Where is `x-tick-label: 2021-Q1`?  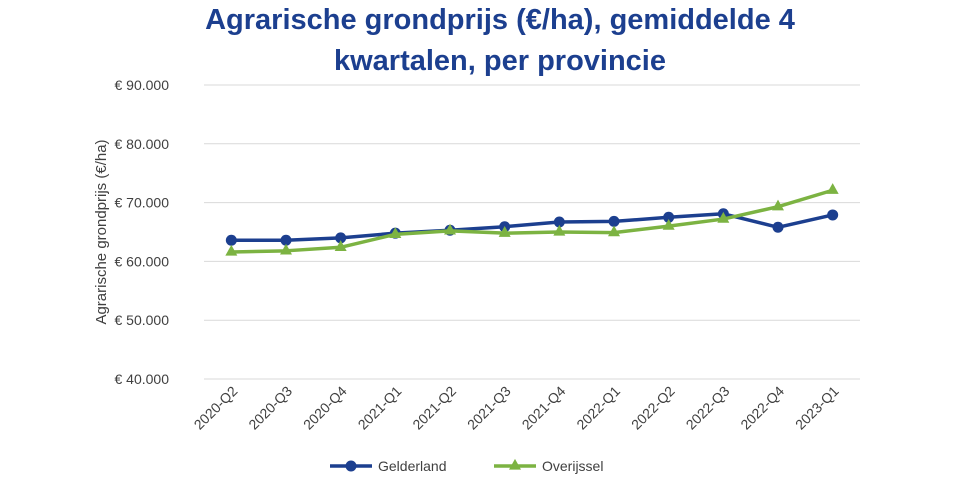 x-tick-label: 2021-Q1 is located at coordinates (380, 408).